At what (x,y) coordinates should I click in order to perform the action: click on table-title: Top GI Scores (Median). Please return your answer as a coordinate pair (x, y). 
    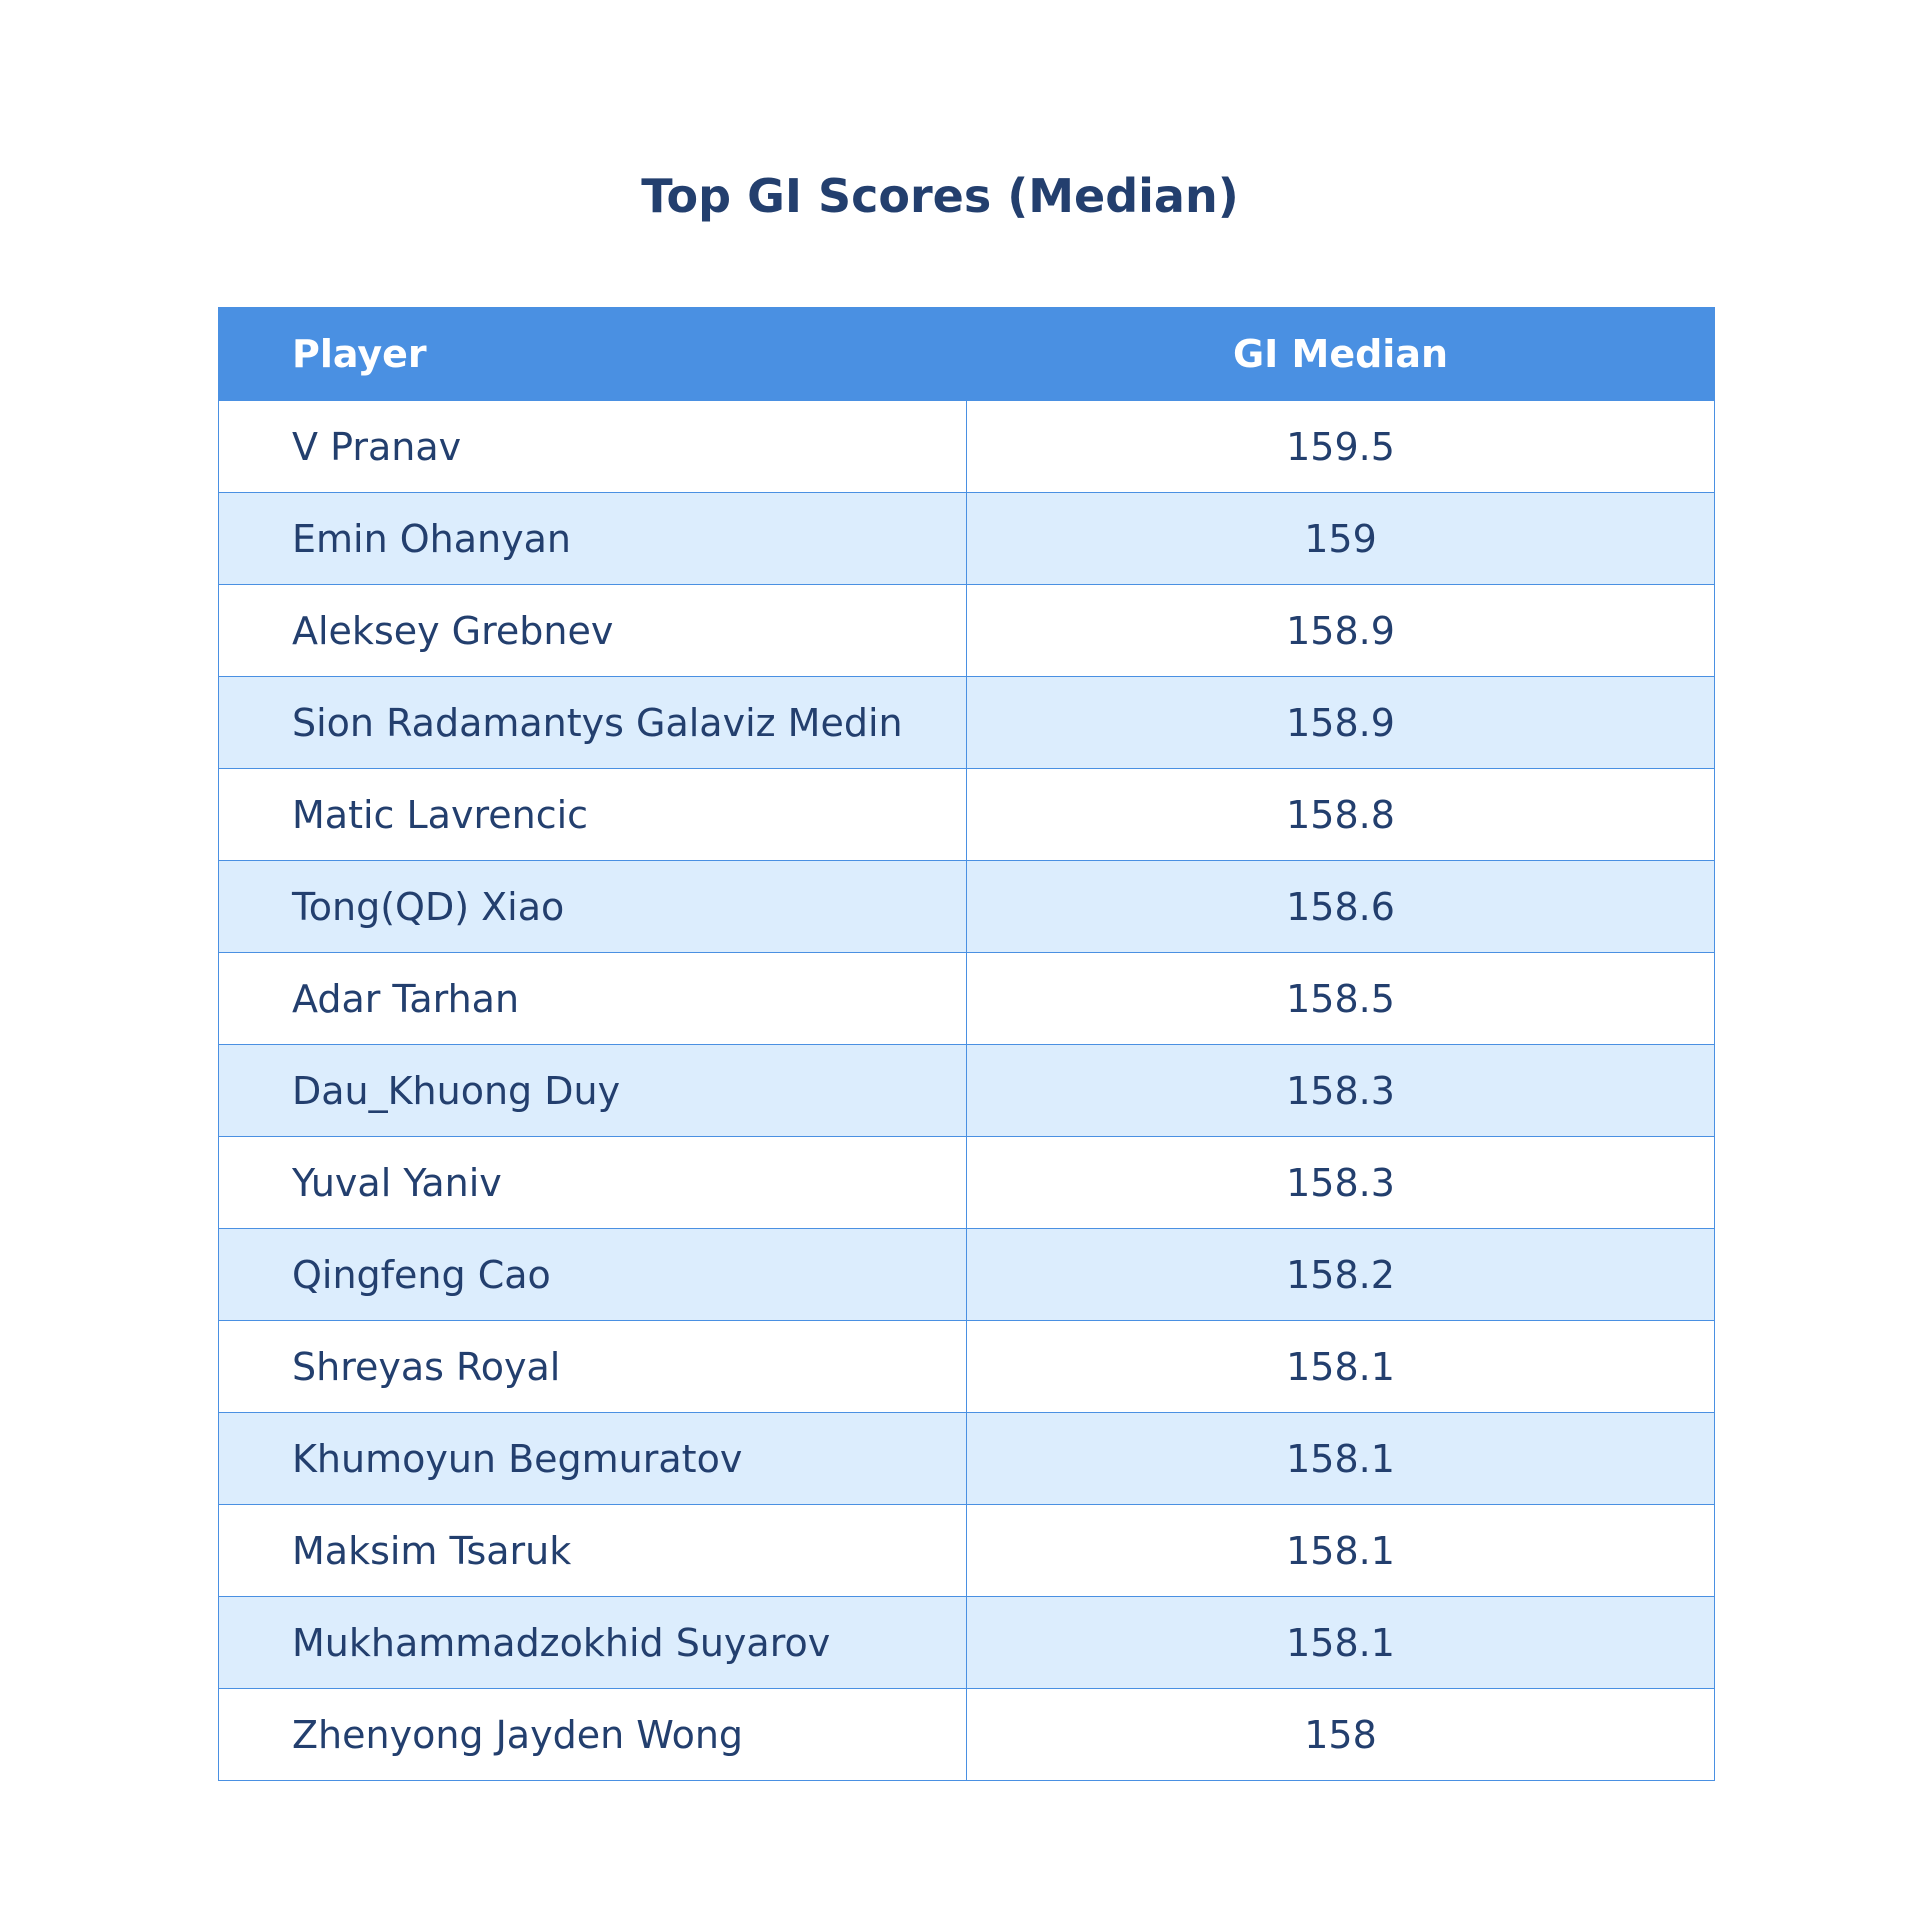
    Looking at the image, I should click on (940, 196).